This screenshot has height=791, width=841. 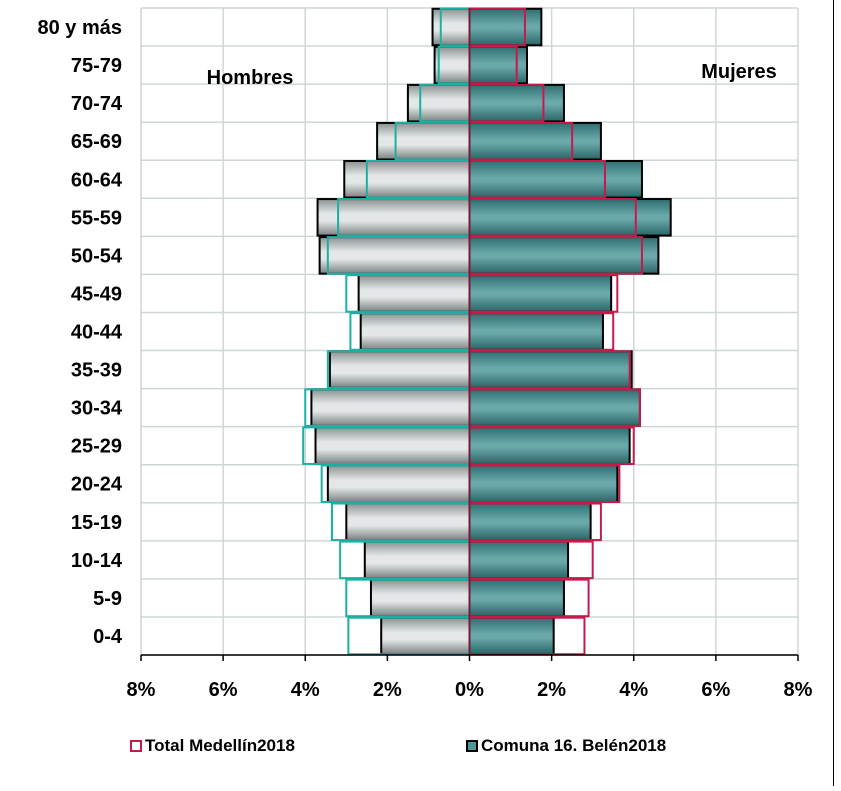 I want to click on legend-swatch-outline, so click(x=136, y=746).